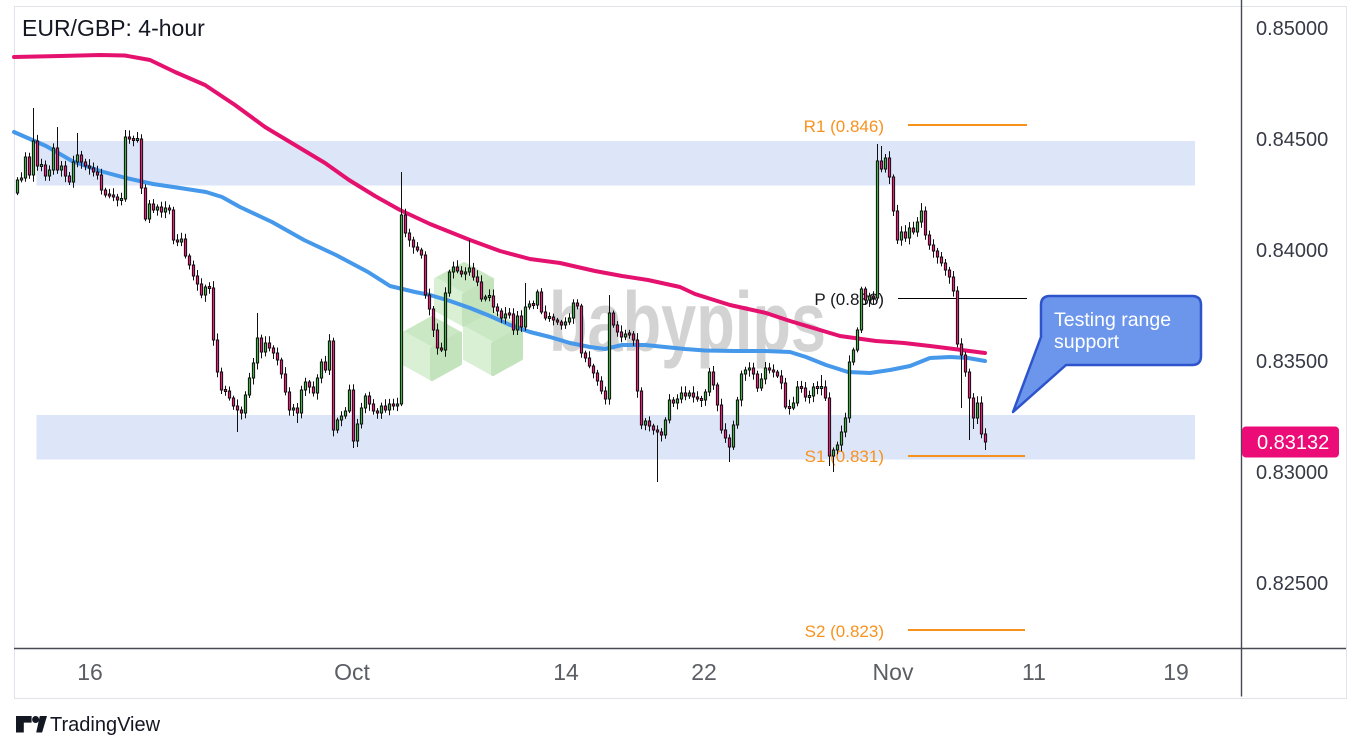 The width and height of the screenshot is (1361, 751). Describe the element at coordinates (1292, 362) in the screenshot. I see `svg-text: 0.83500` at that location.